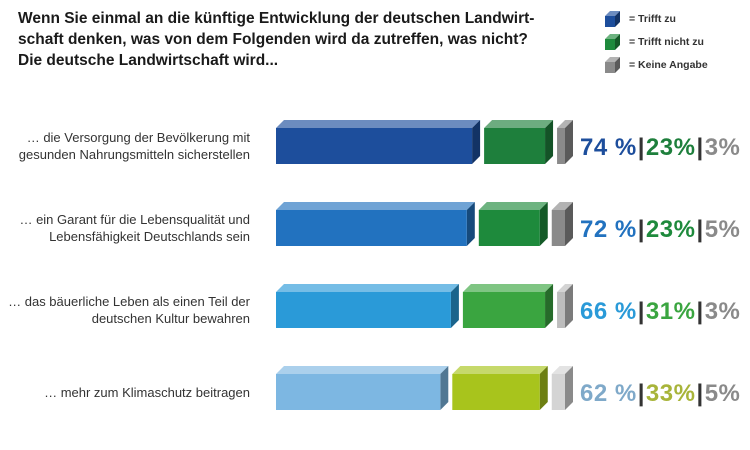 The image size is (750, 450). What do you see at coordinates (371, 228) in the screenshot?
I see `bar-row2-trifft-zu-front` at bounding box center [371, 228].